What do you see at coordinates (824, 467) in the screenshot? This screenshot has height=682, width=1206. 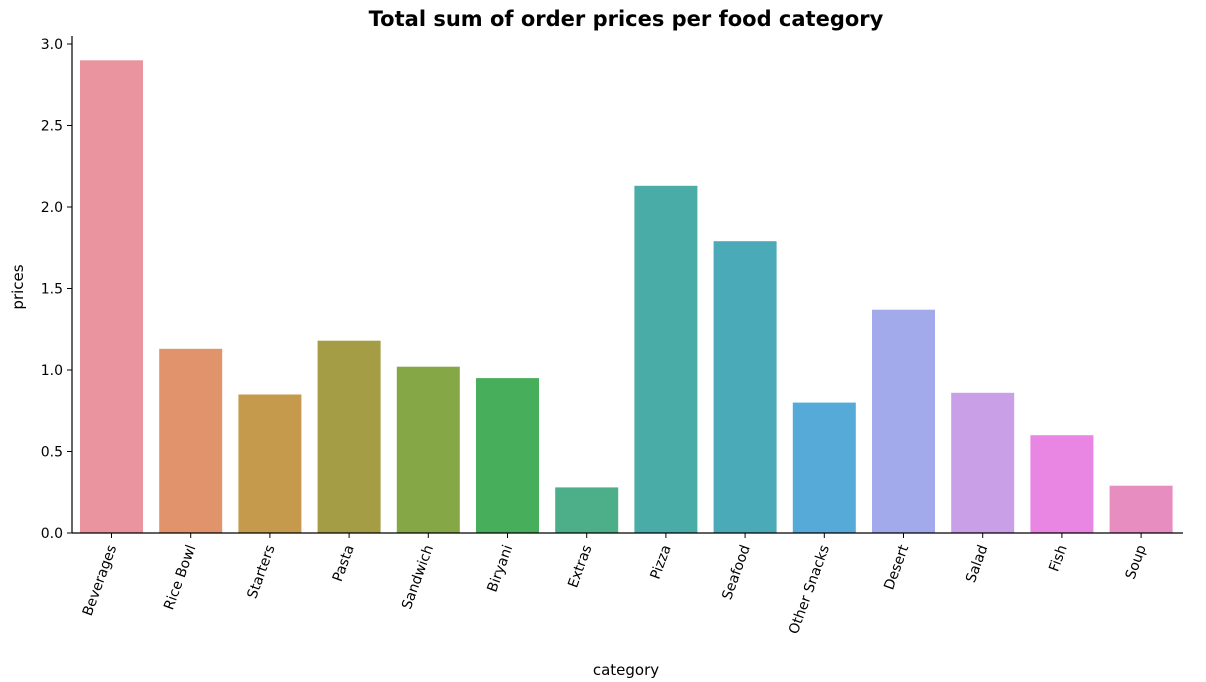 I see `bar-other-snacks` at bounding box center [824, 467].